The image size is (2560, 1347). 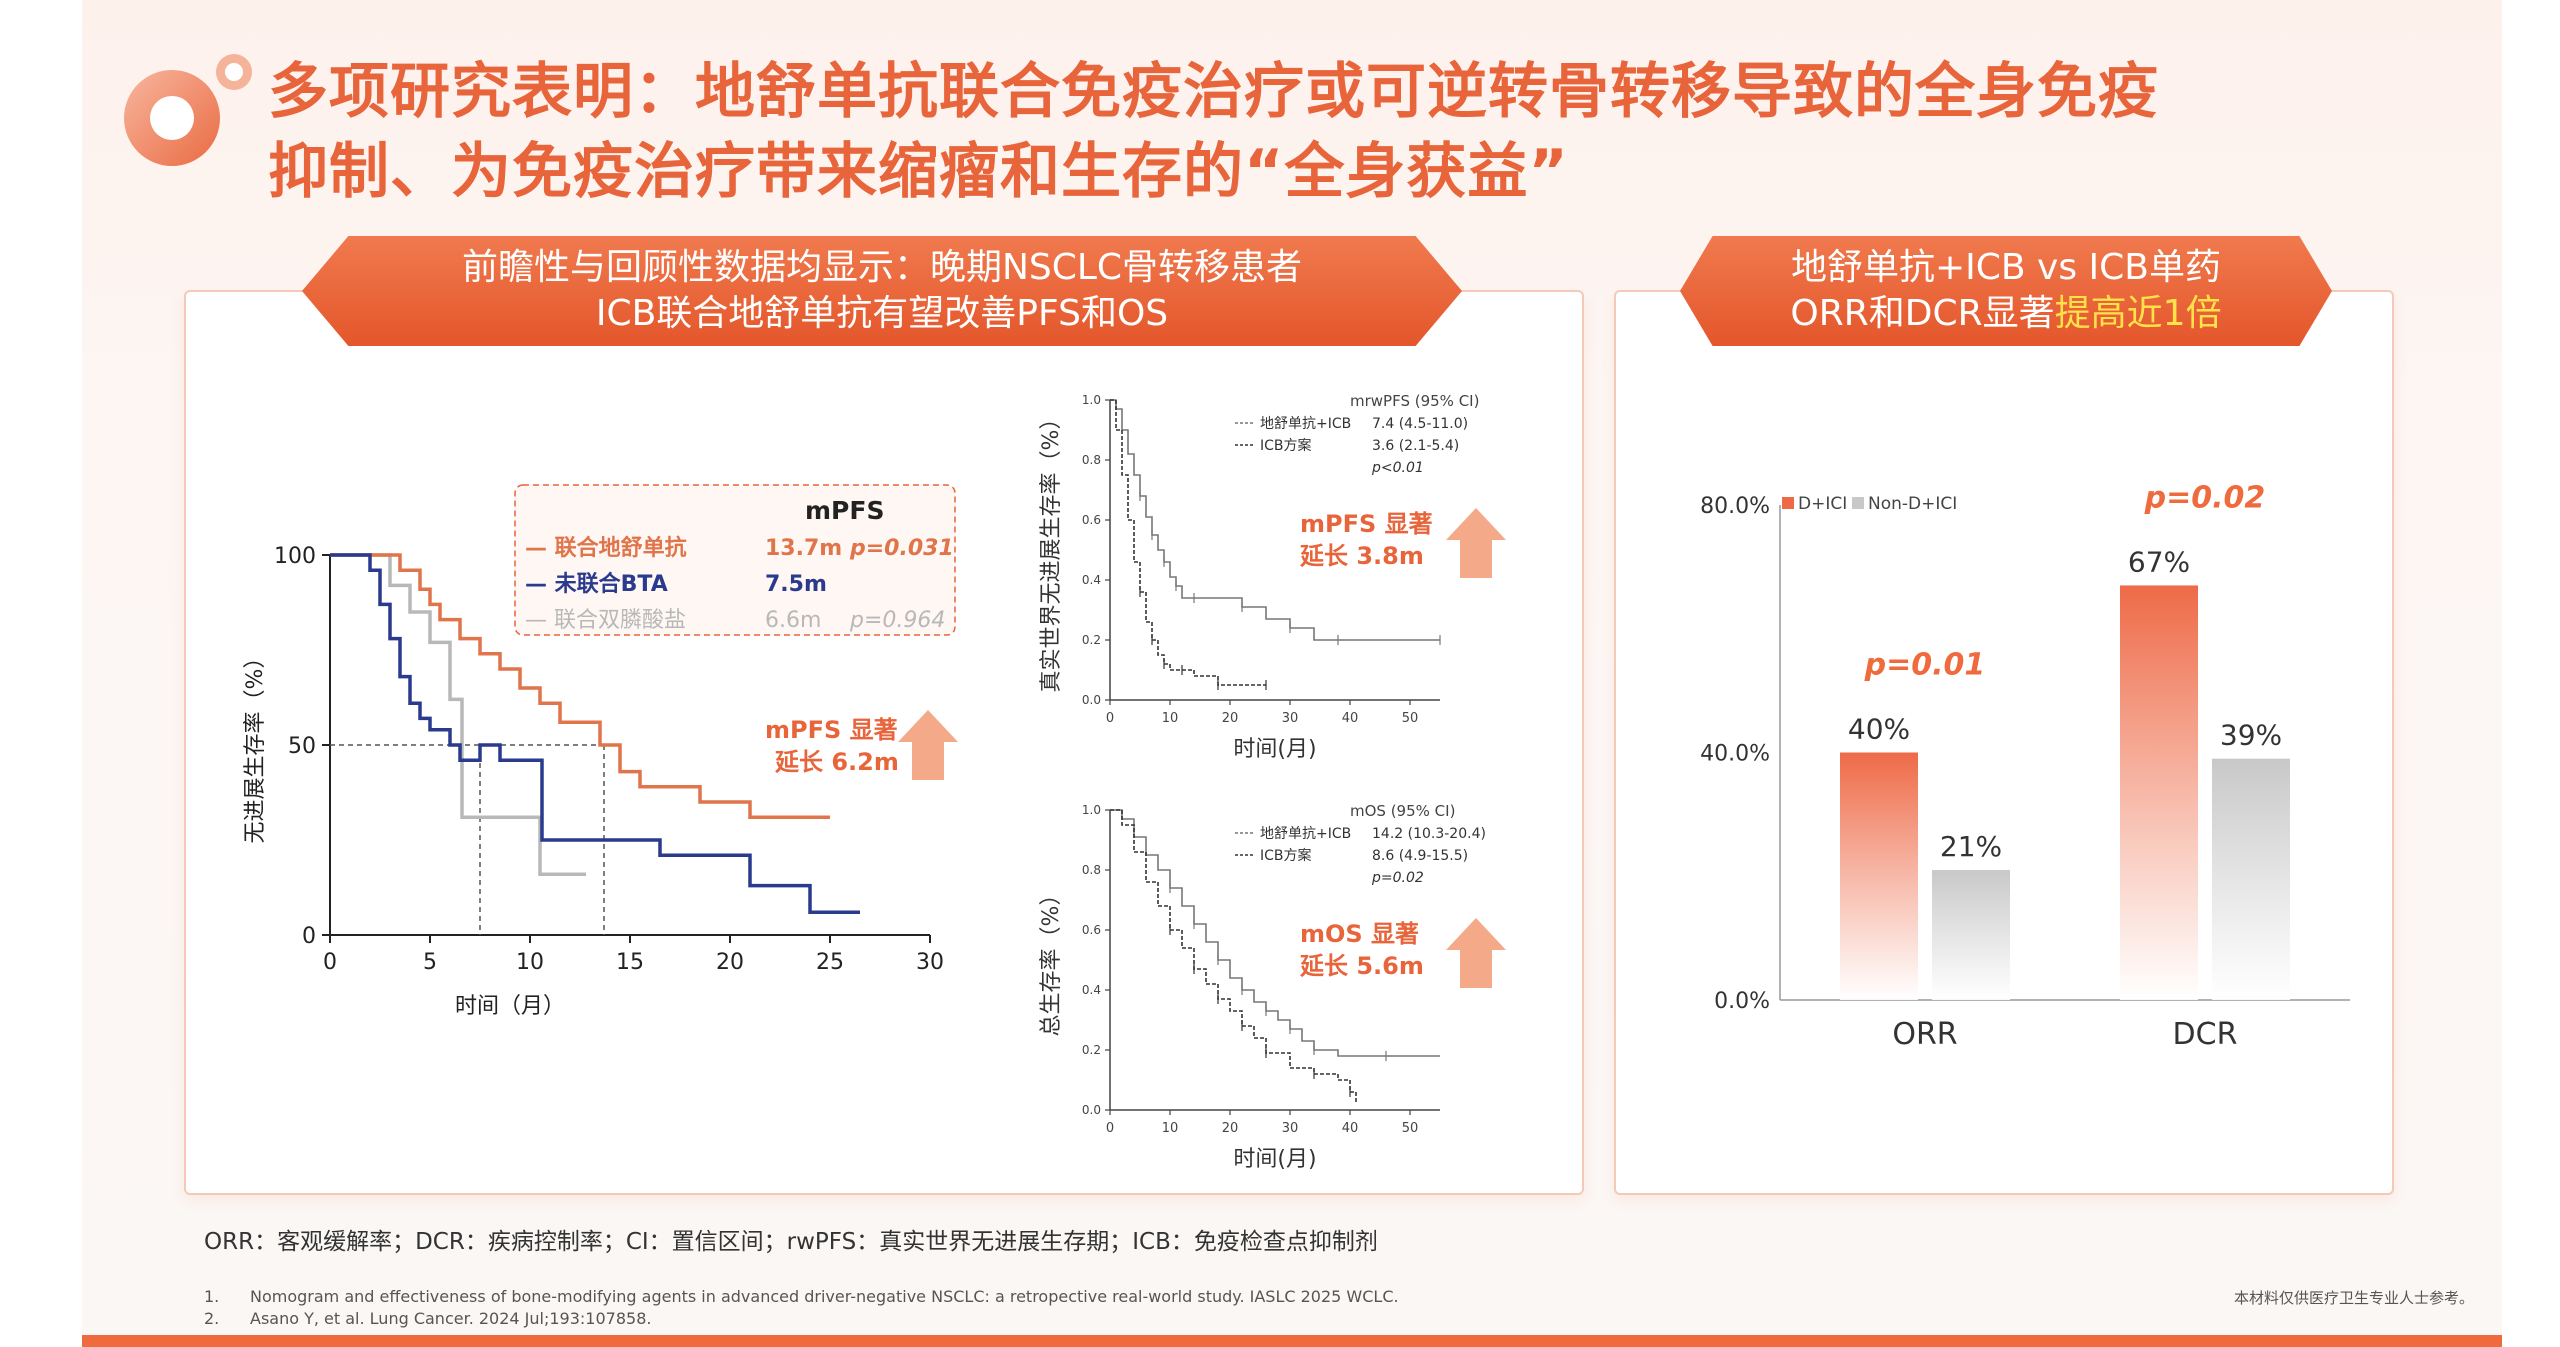 What do you see at coordinates (1091, 1110) in the screenshot?
I see `y-tick-label: 0.0` at bounding box center [1091, 1110].